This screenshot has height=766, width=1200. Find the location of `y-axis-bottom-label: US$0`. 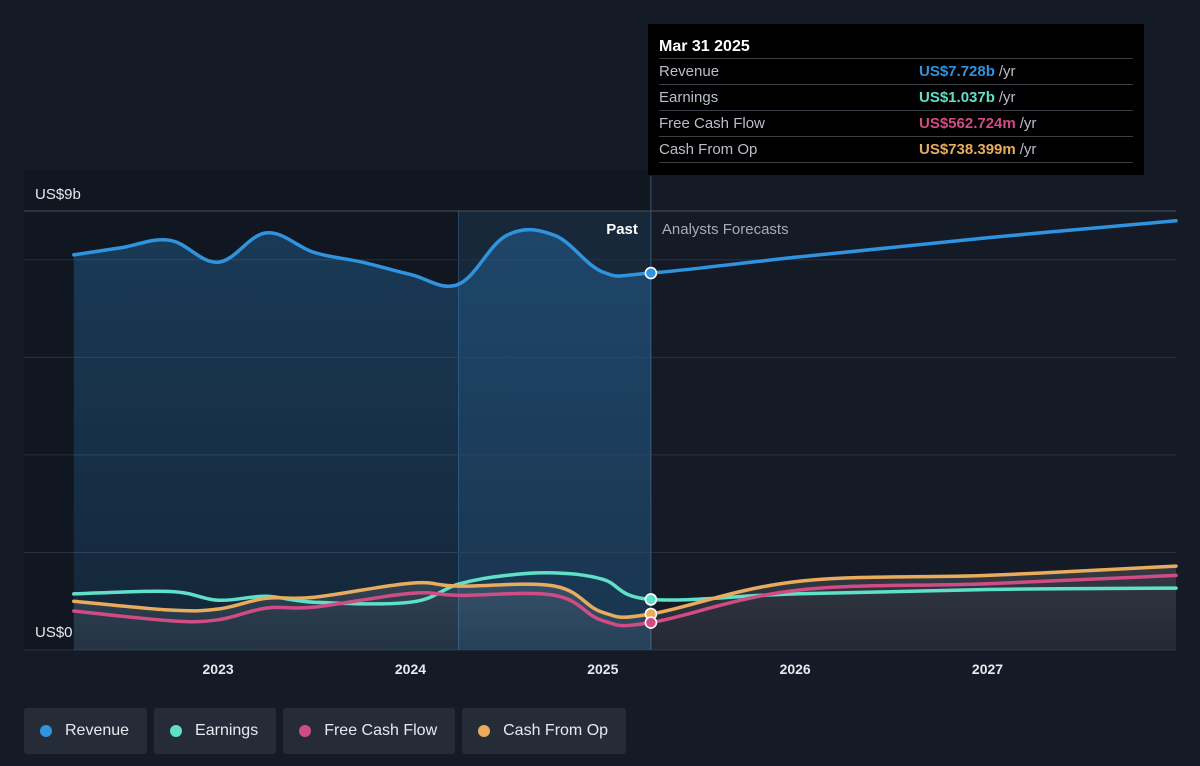

y-axis-bottom-label: US$0 is located at coordinates (54, 632).